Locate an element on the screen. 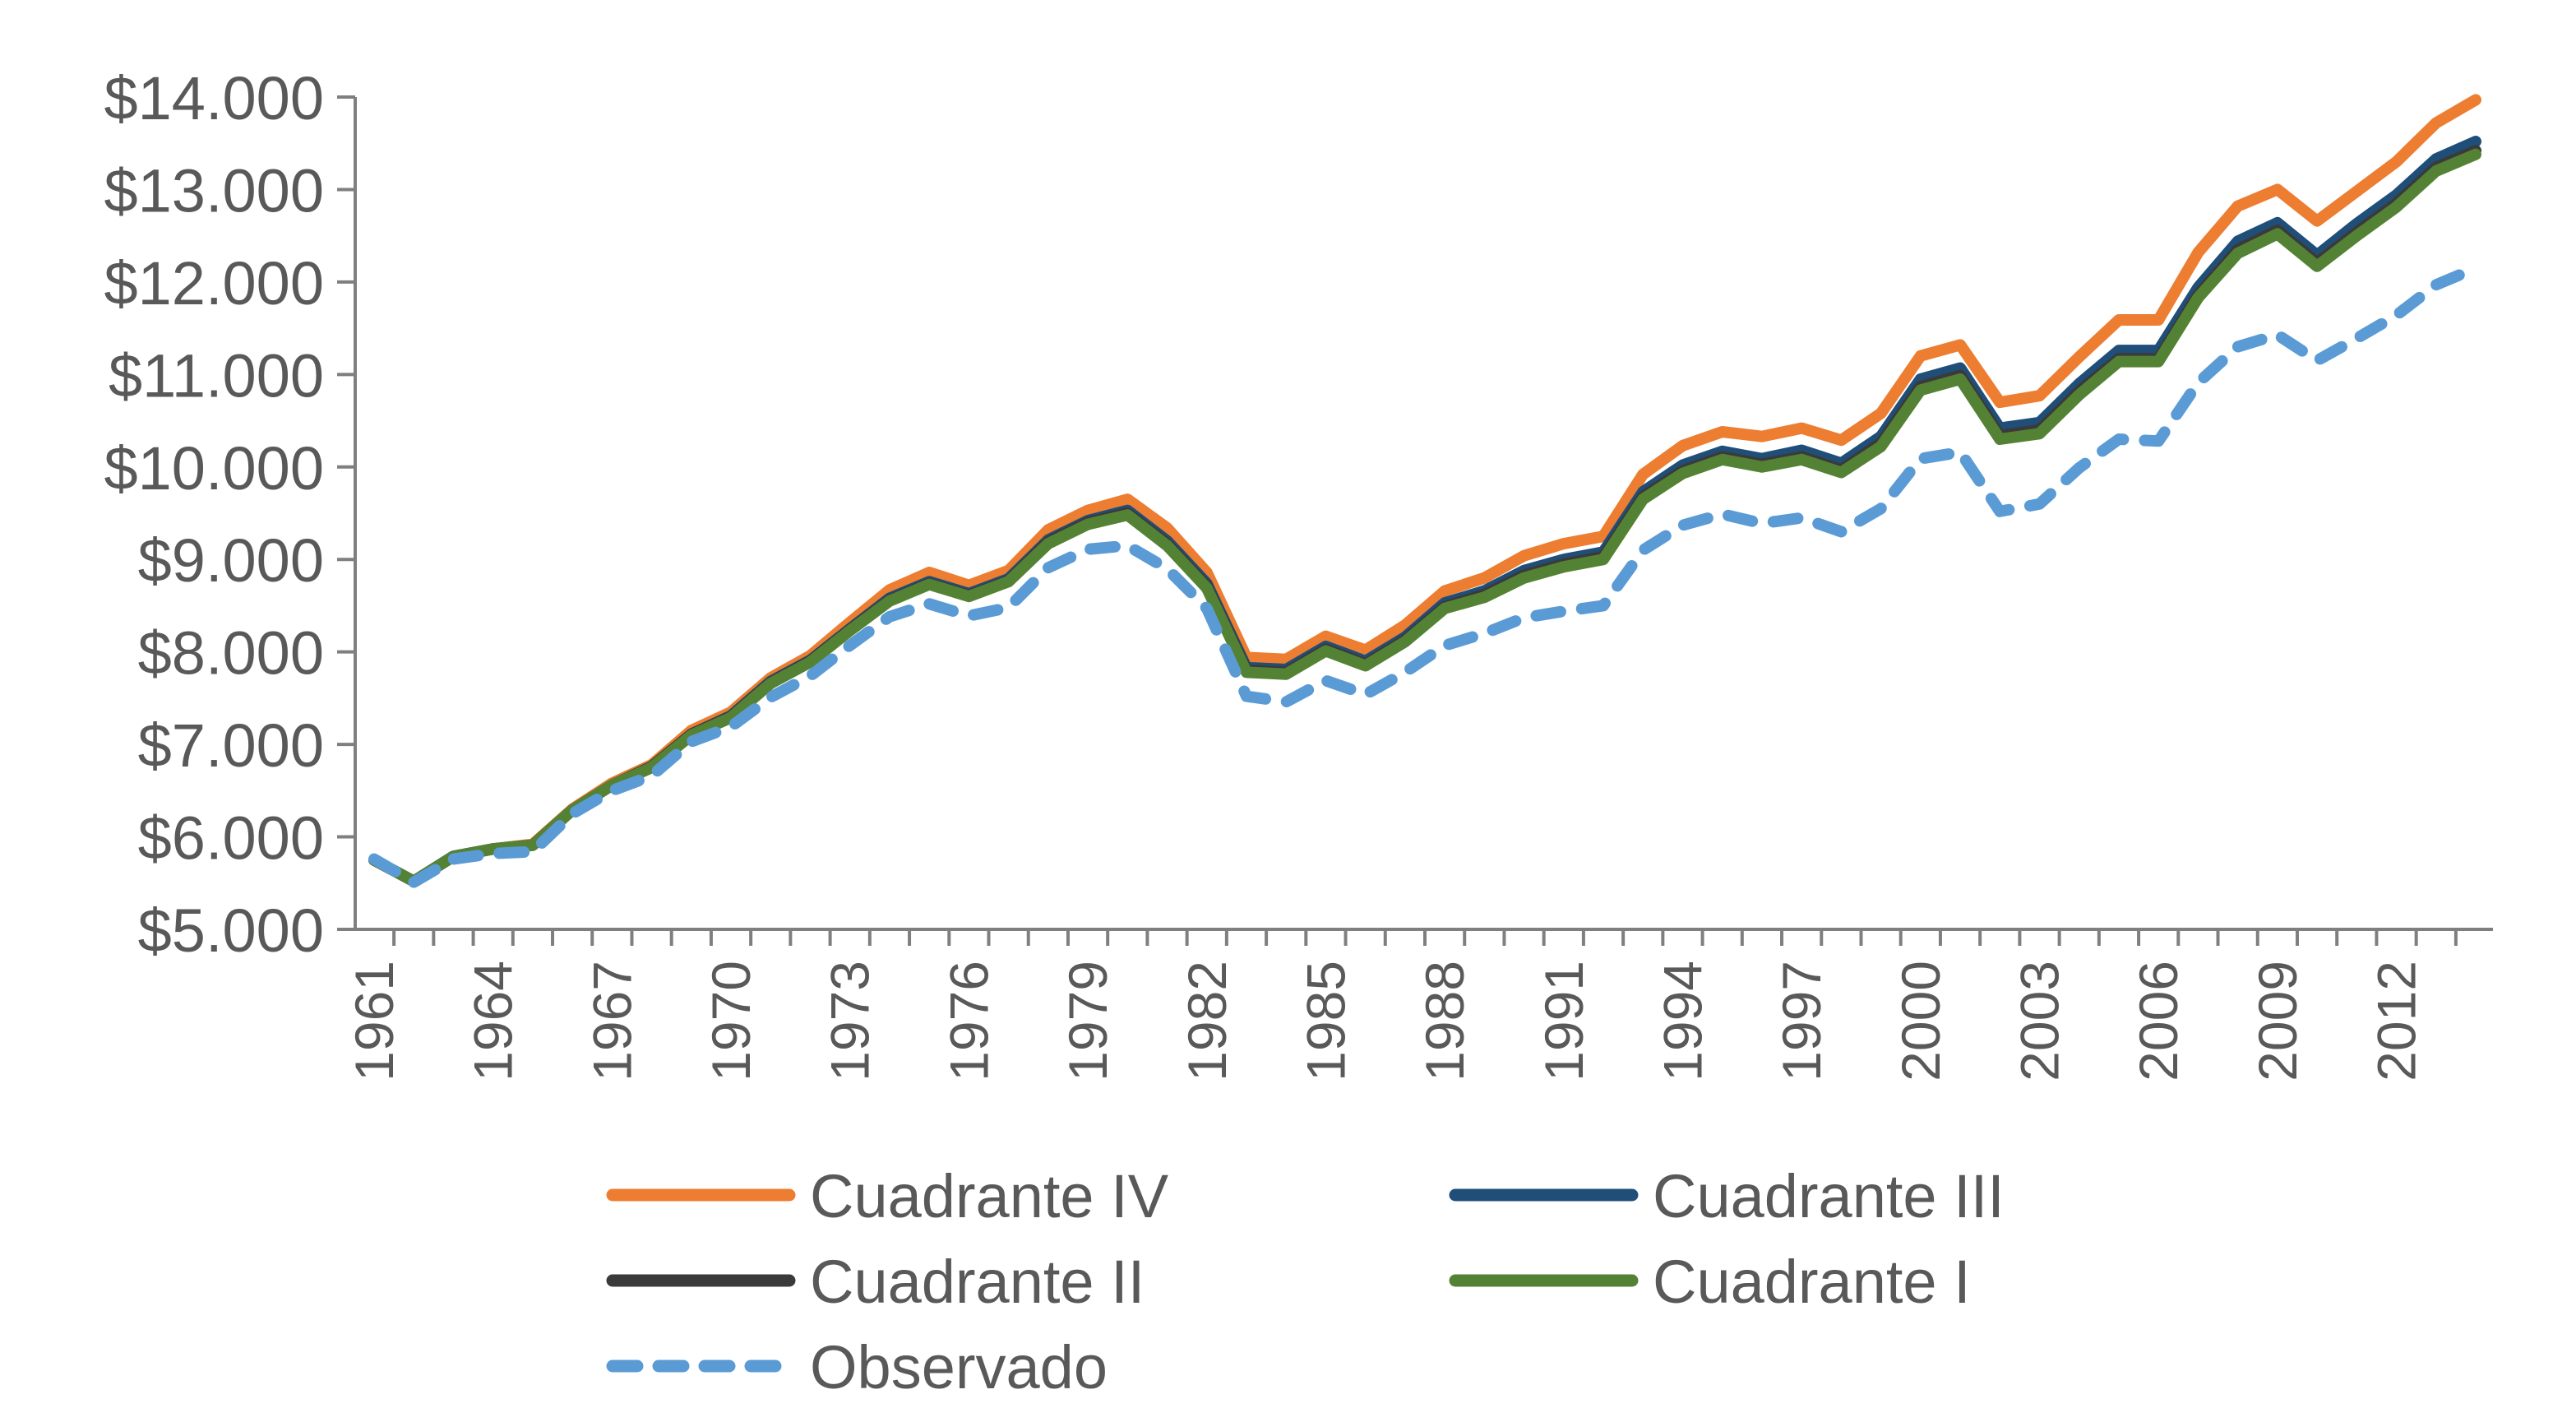  legend-item-observado: Observado is located at coordinates (857, 1367).